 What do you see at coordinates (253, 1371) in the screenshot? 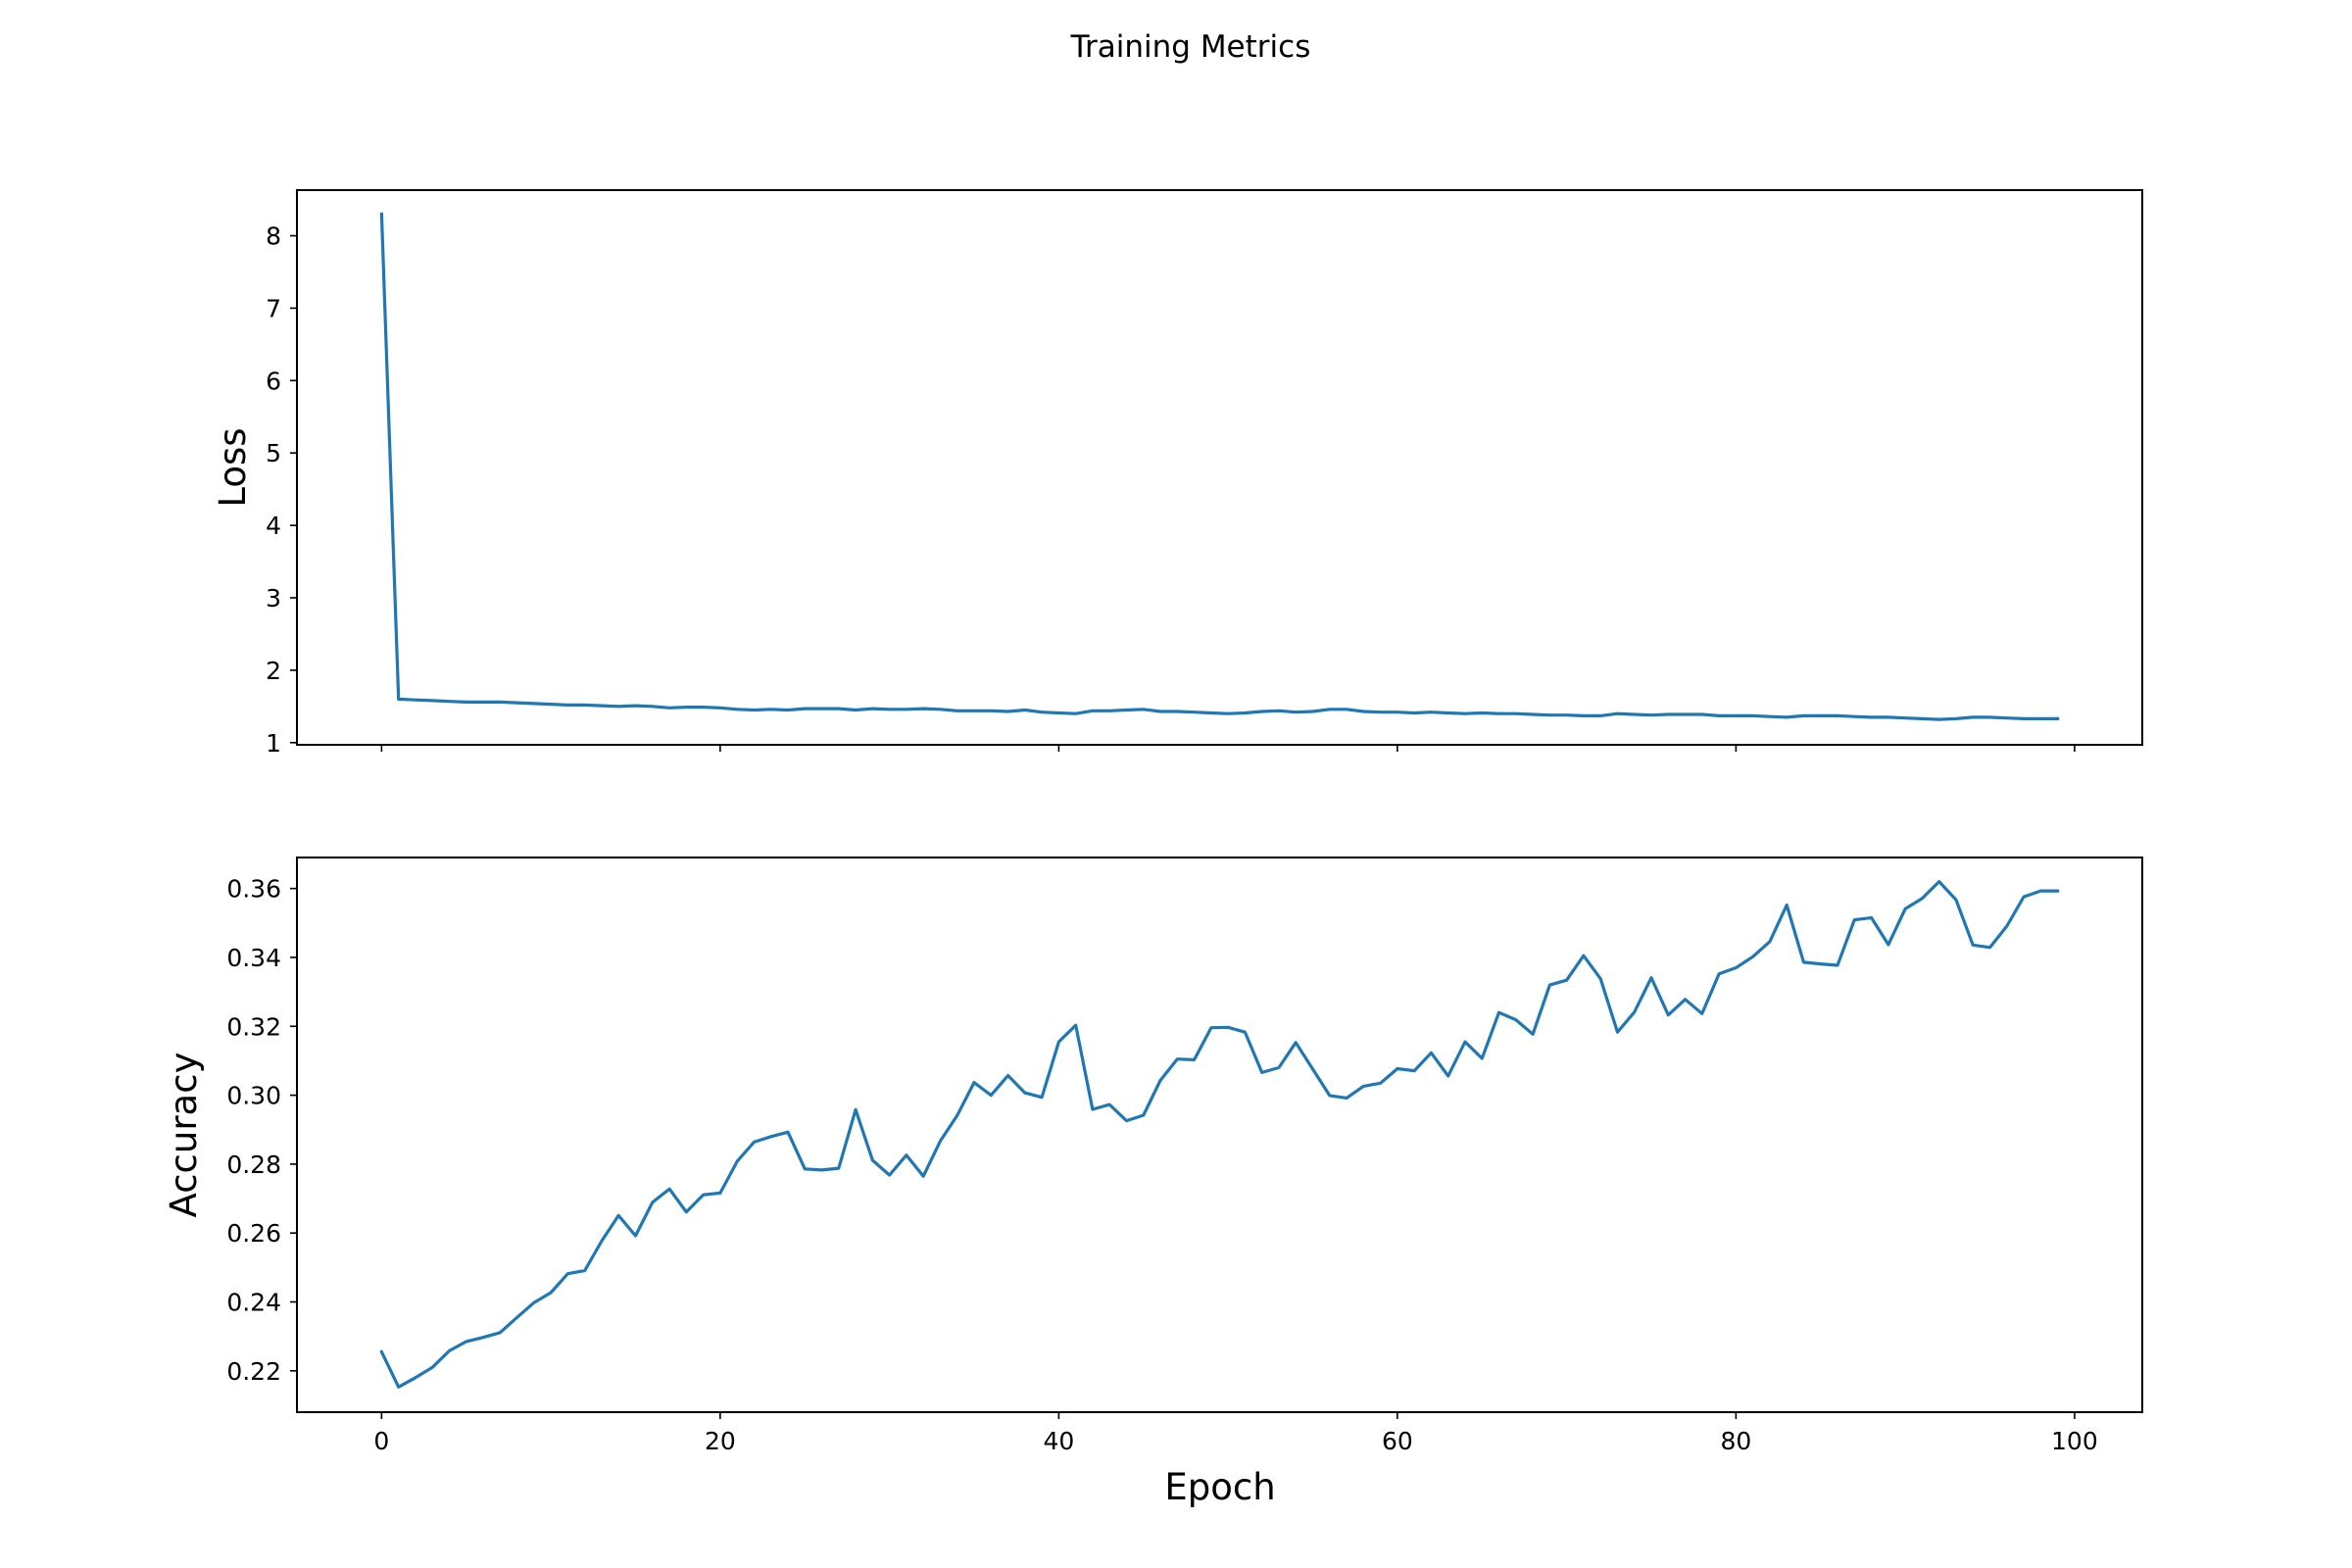
I see `accuracy-y-tick-label: 0.22` at bounding box center [253, 1371].